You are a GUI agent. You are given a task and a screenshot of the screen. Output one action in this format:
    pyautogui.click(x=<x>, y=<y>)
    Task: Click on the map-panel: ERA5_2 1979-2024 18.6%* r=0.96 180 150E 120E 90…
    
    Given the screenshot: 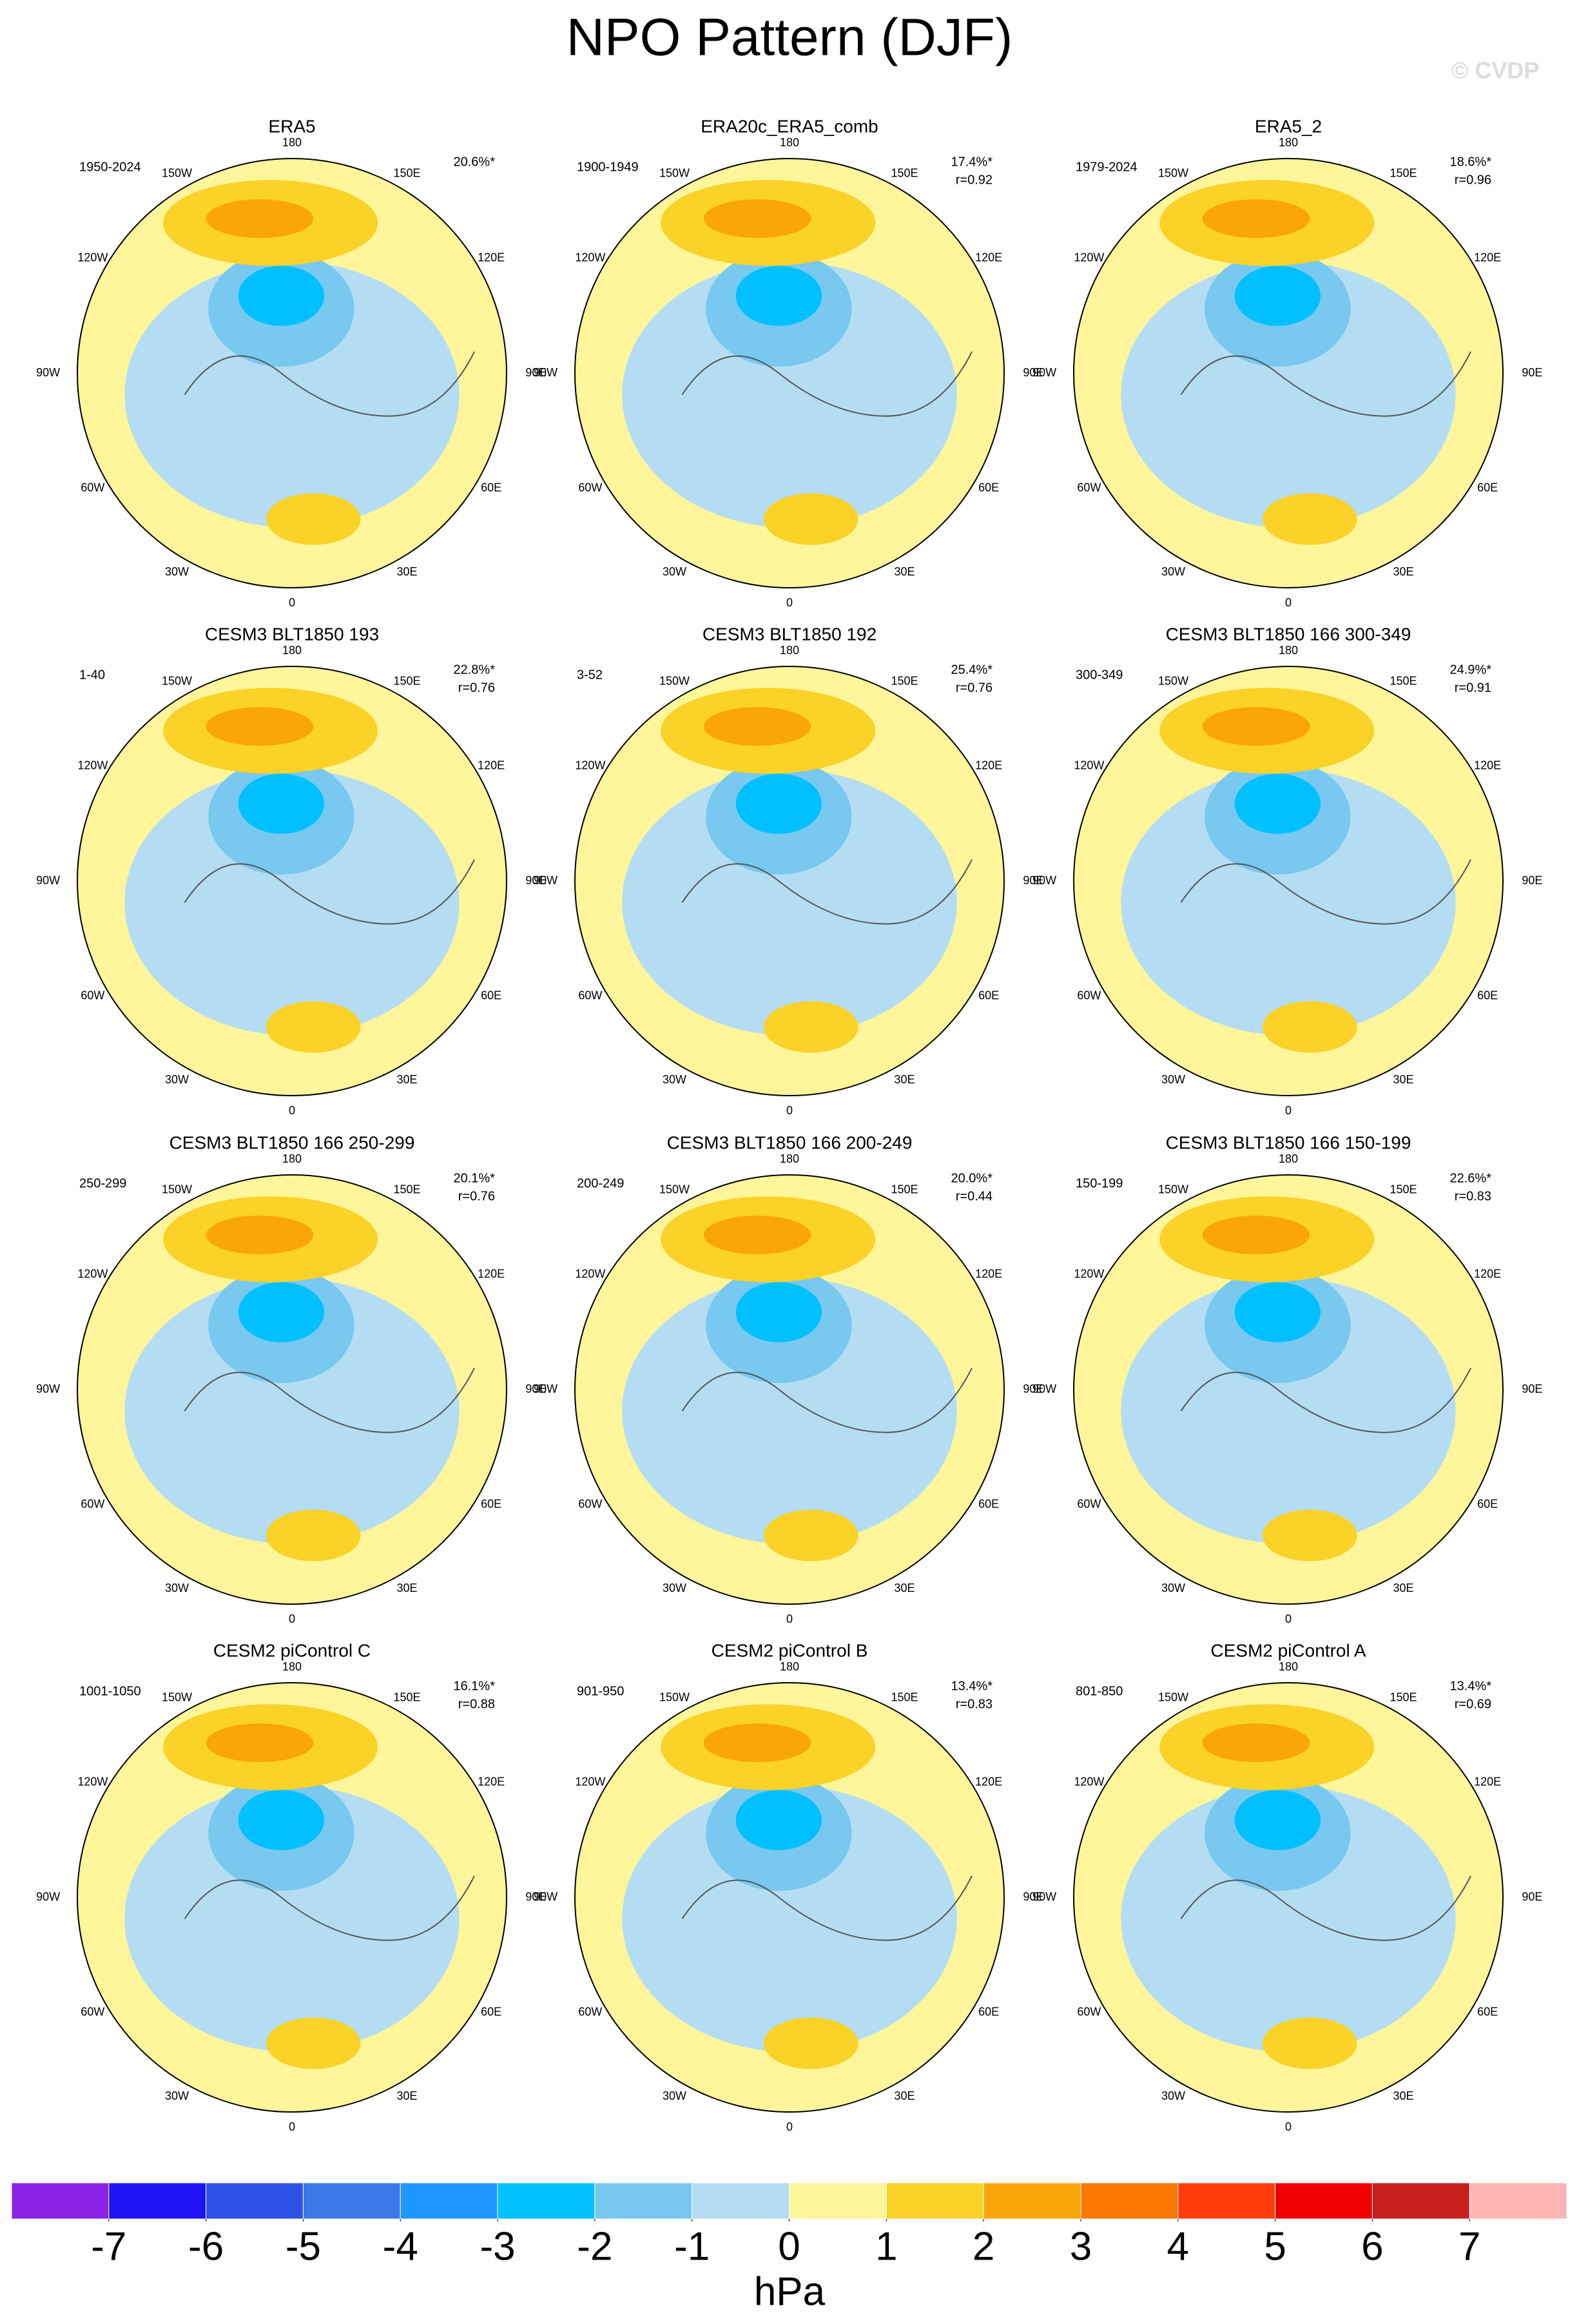 What is the action you would take?
    pyautogui.click(x=1287, y=362)
    